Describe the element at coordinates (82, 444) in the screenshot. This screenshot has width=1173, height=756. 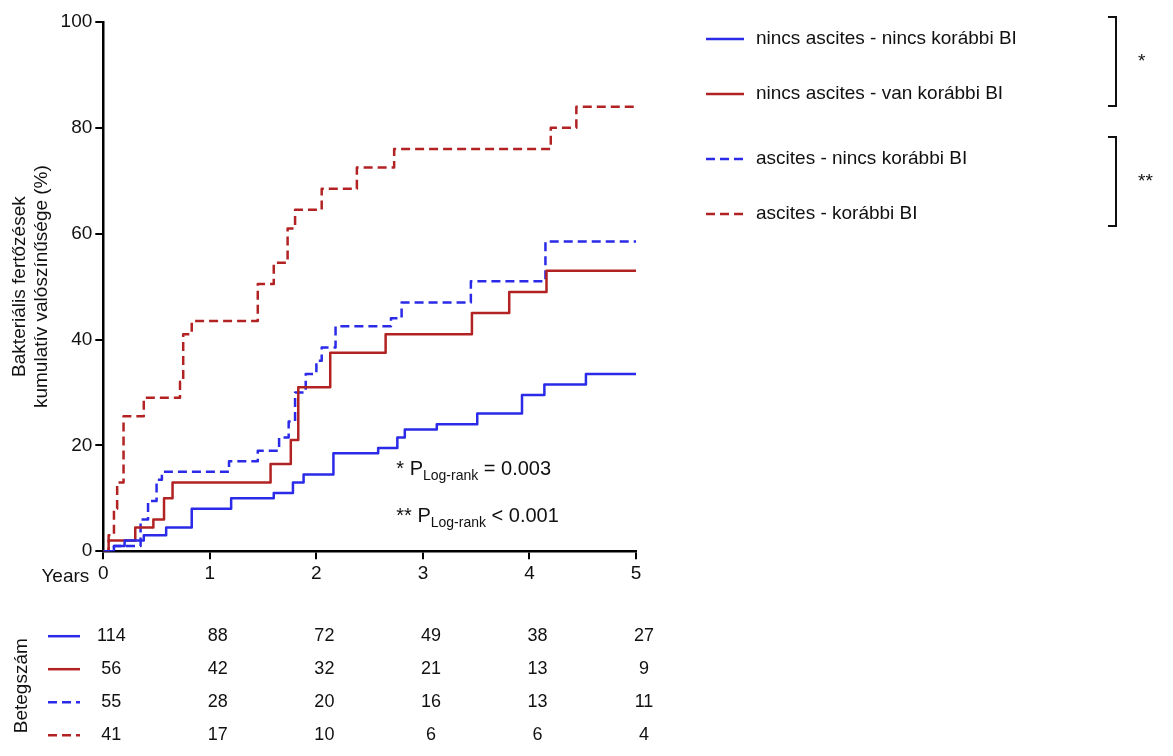
I see `y-tick-label: 20` at that location.